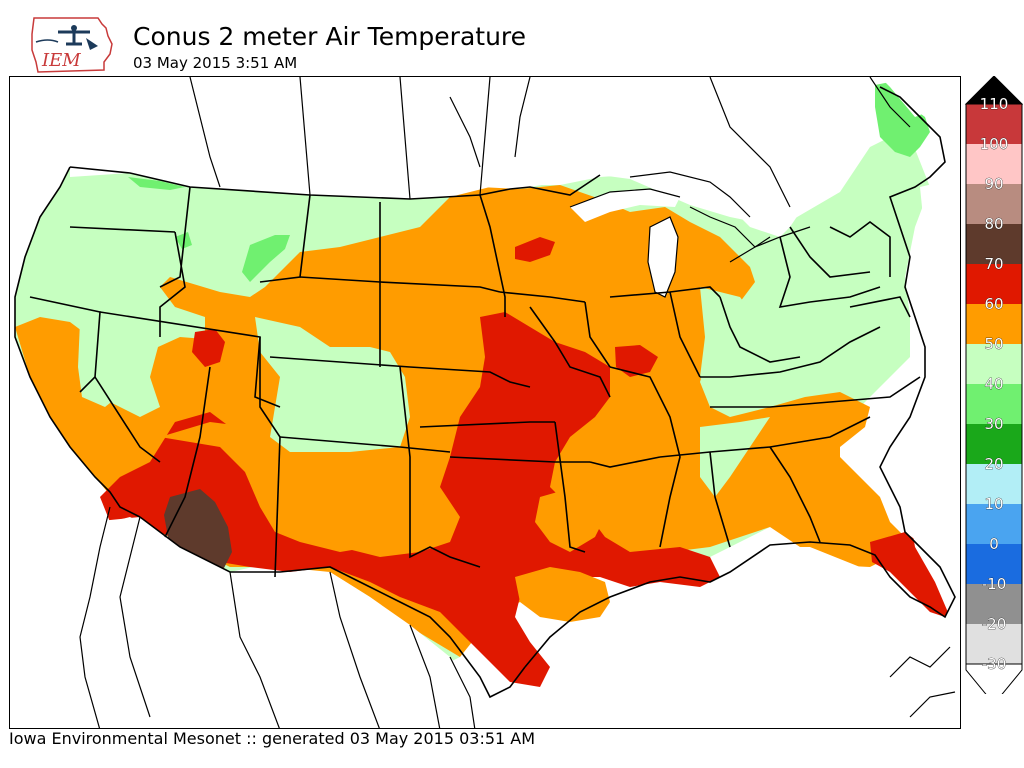  Describe the element at coordinates (993, 264) in the screenshot. I see `legend-tick-label: 70` at that location.